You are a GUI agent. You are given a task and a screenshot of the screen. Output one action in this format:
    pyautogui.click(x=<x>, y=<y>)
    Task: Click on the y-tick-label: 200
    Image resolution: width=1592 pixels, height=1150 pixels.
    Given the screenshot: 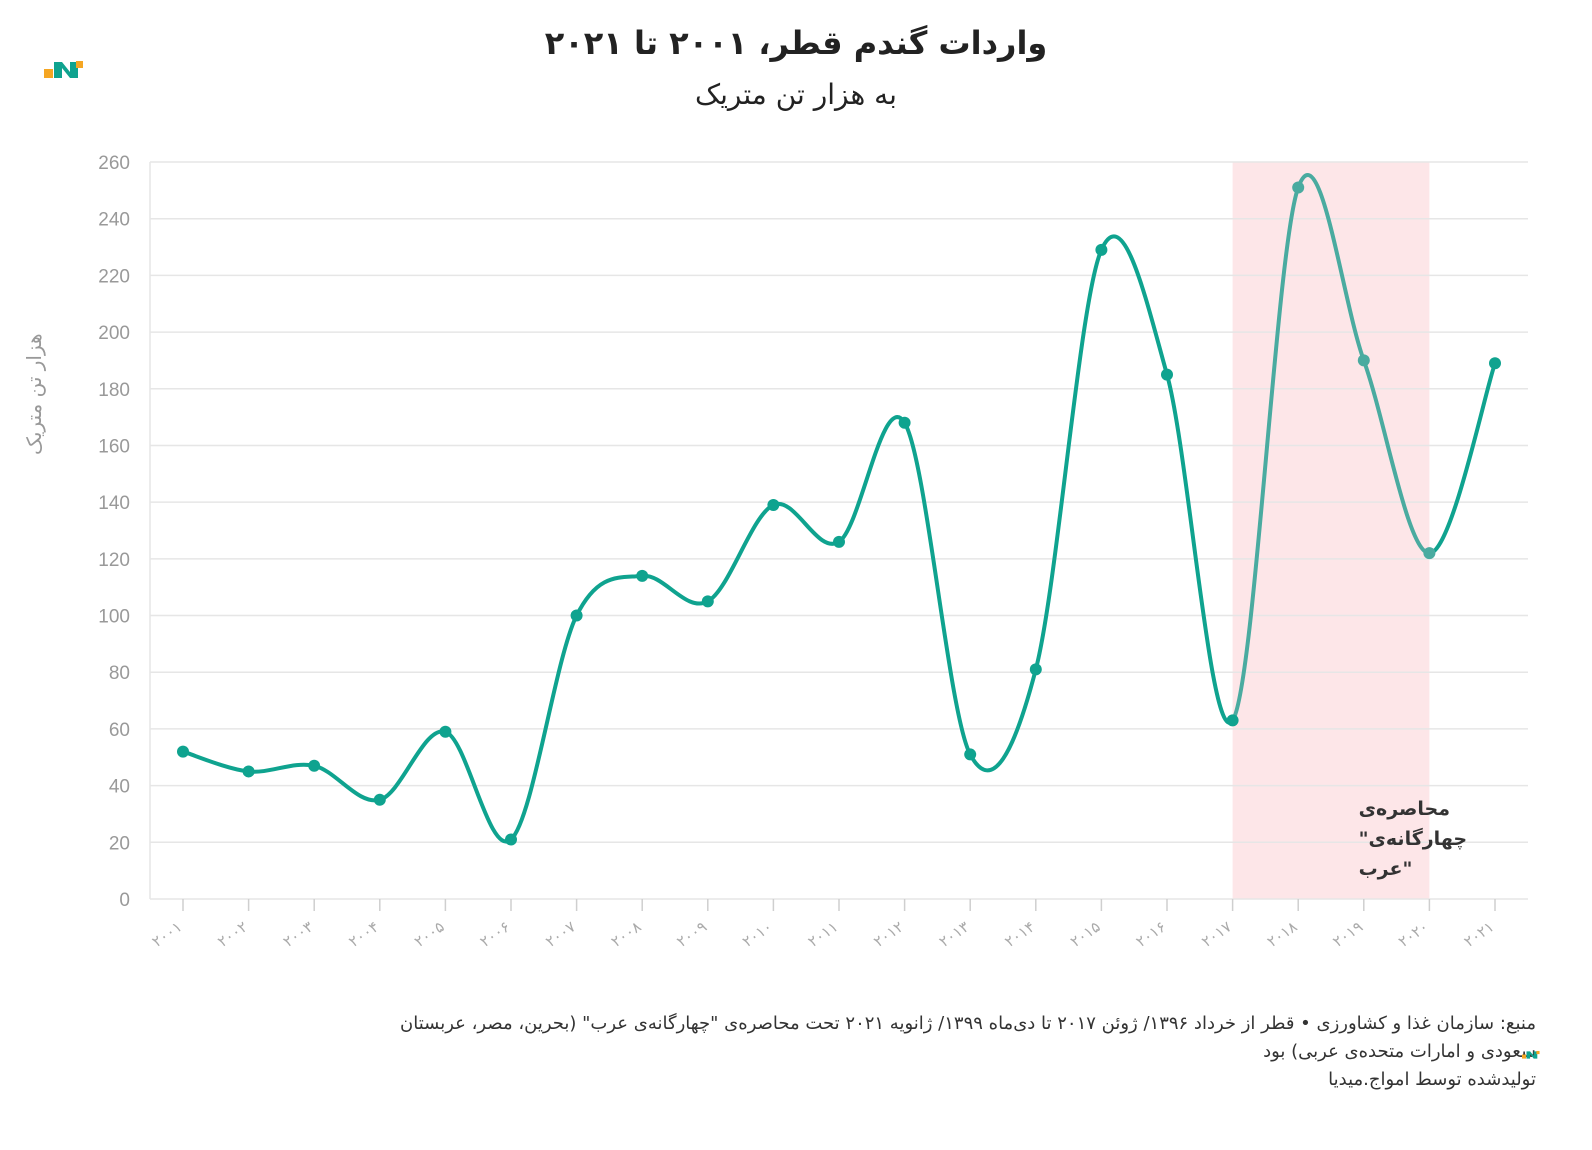 What is the action you would take?
    pyautogui.click(x=114, y=333)
    